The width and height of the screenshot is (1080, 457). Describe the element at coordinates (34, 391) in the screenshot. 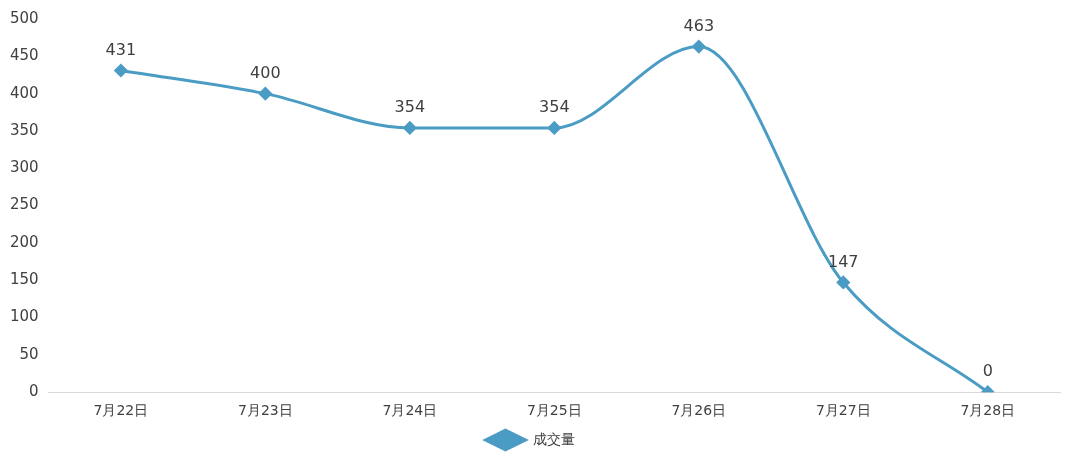

I see `y-tick-label: 0` at that location.